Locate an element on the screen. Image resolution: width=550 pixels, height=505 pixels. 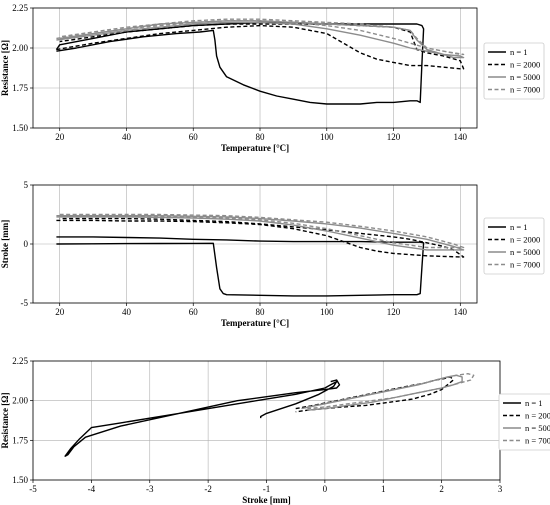
tick-label-x: 1 is located at coordinates (383, 489).